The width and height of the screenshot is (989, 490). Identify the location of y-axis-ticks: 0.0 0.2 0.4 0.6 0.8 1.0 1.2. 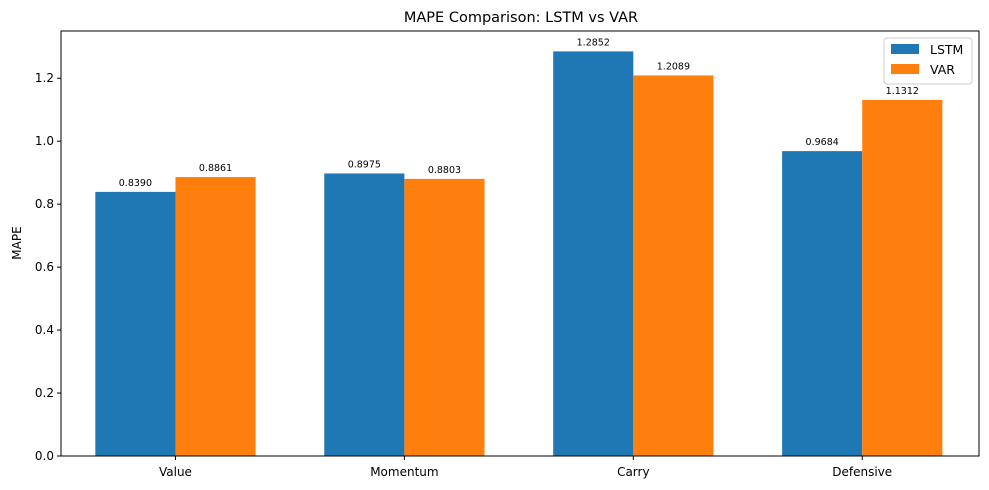
(48, 267).